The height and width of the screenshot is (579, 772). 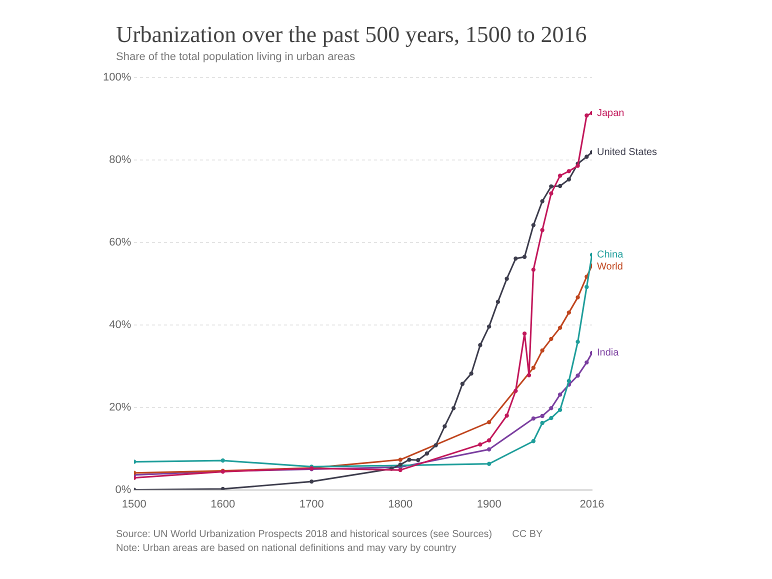 I want to click on x-tick-label: 1500, so click(x=134, y=504).